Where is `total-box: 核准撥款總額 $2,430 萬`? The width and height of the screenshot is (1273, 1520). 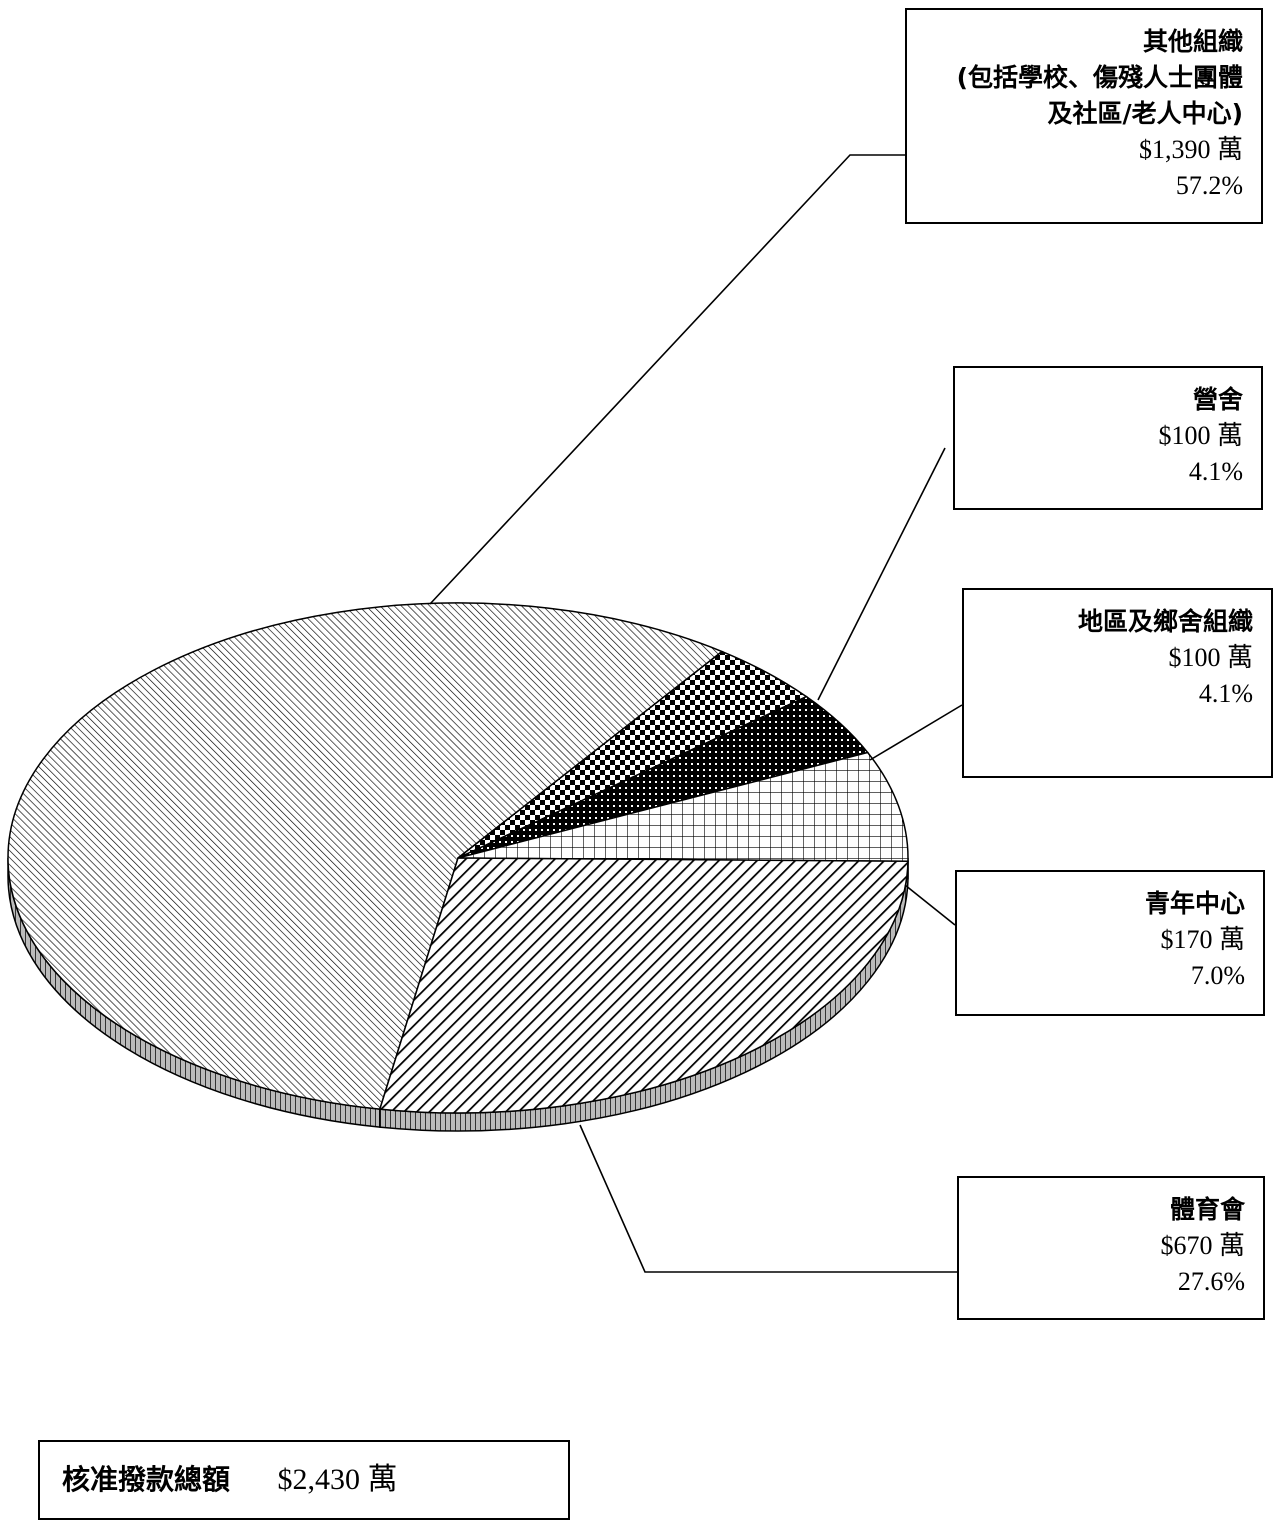
total-box: 核准撥款總額 $2,430 萬 is located at coordinates (304, 1480).